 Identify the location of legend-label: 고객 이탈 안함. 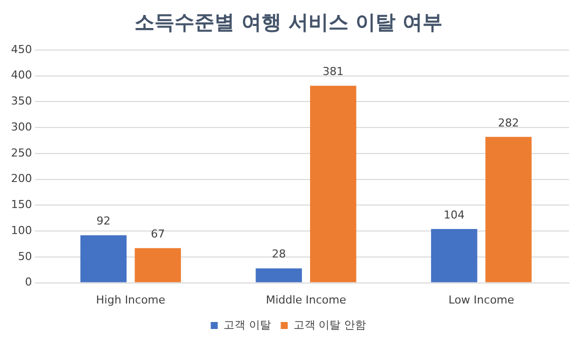
(329, 325).